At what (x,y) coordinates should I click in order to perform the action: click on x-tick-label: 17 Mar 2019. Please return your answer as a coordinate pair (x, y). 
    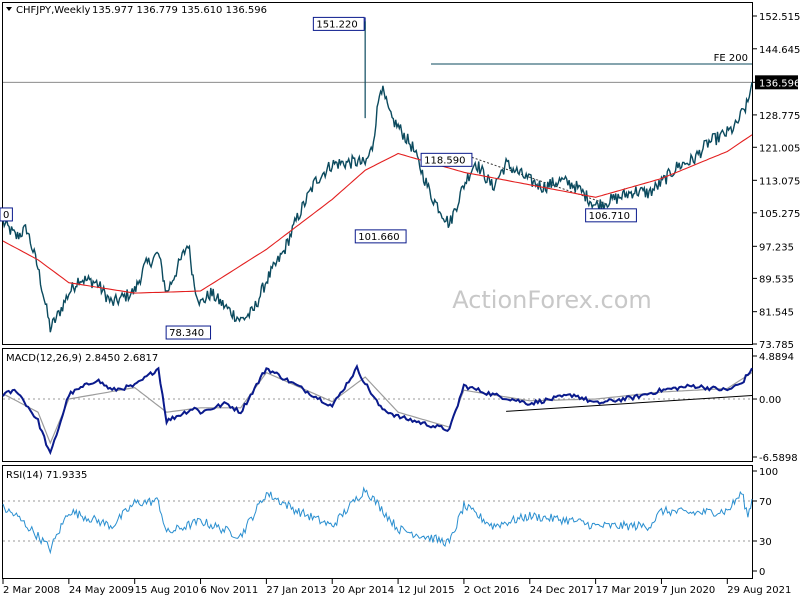
    Looking at the image, I should click on (627, 590).